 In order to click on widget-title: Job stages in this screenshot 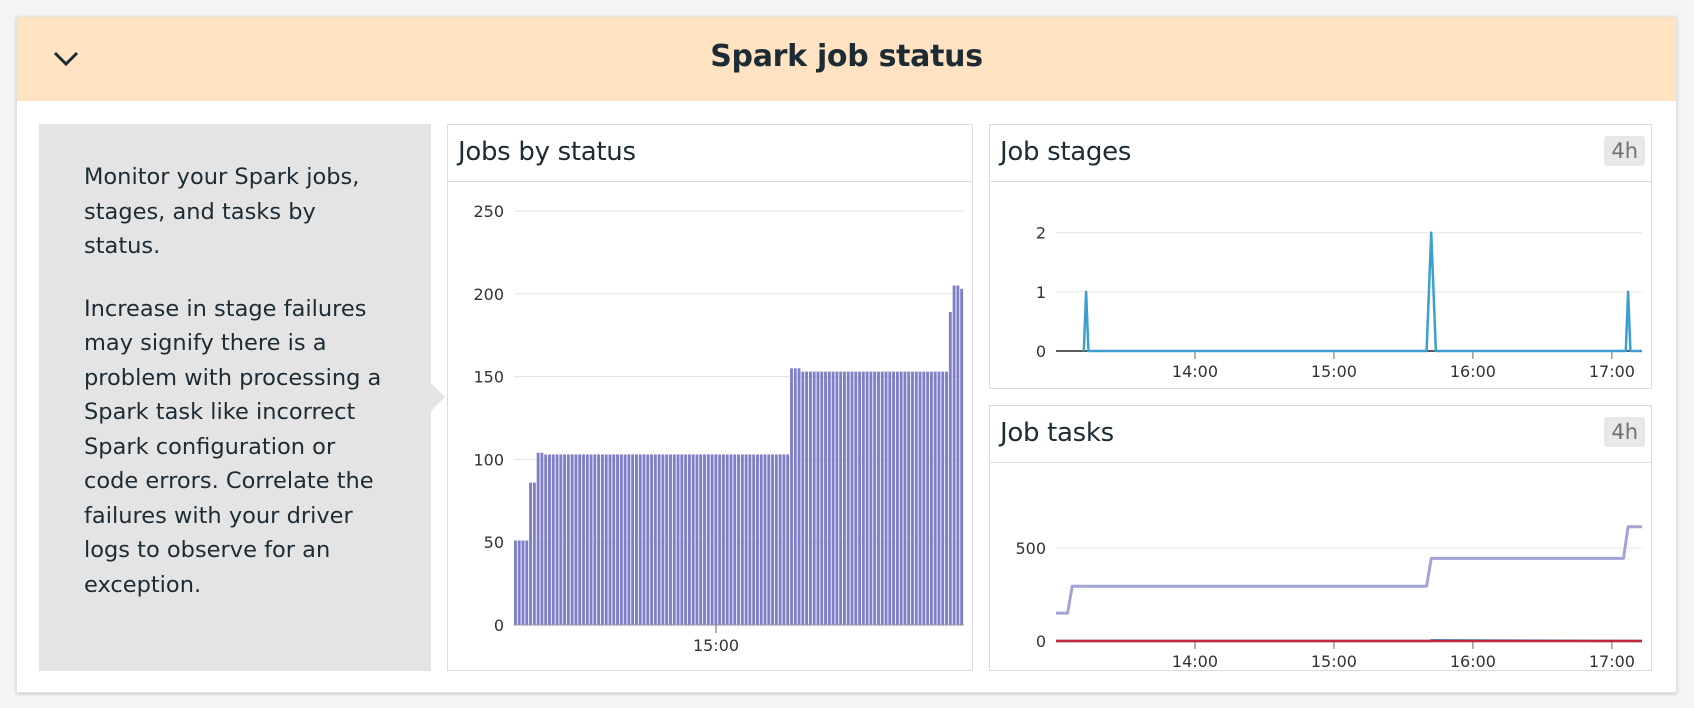, I will do `click(1066, 152)`.